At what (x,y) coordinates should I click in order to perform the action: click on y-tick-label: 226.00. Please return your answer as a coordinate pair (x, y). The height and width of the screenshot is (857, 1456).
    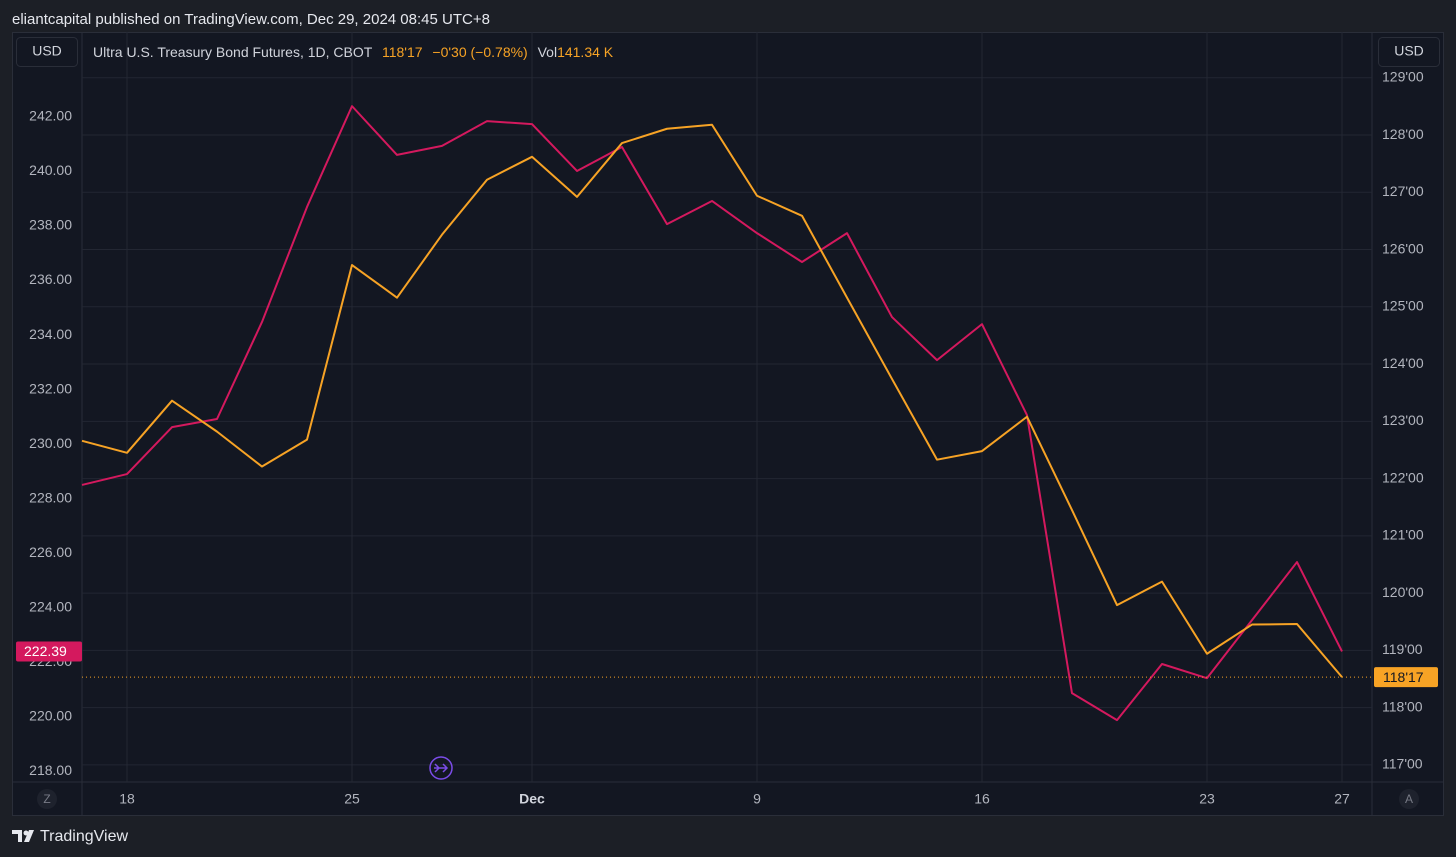
    Looking at the image, I should click on (50, 552).